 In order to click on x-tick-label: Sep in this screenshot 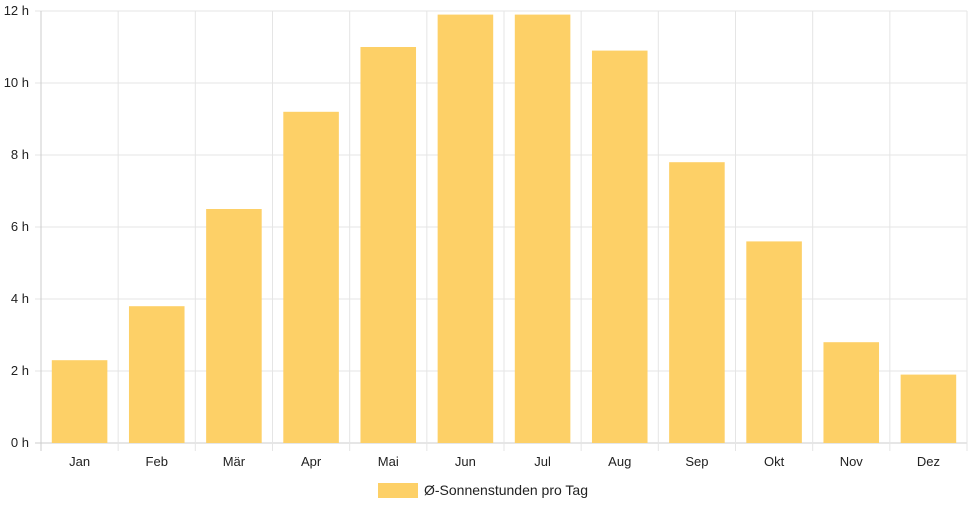, I will do `click(696, 461)`.